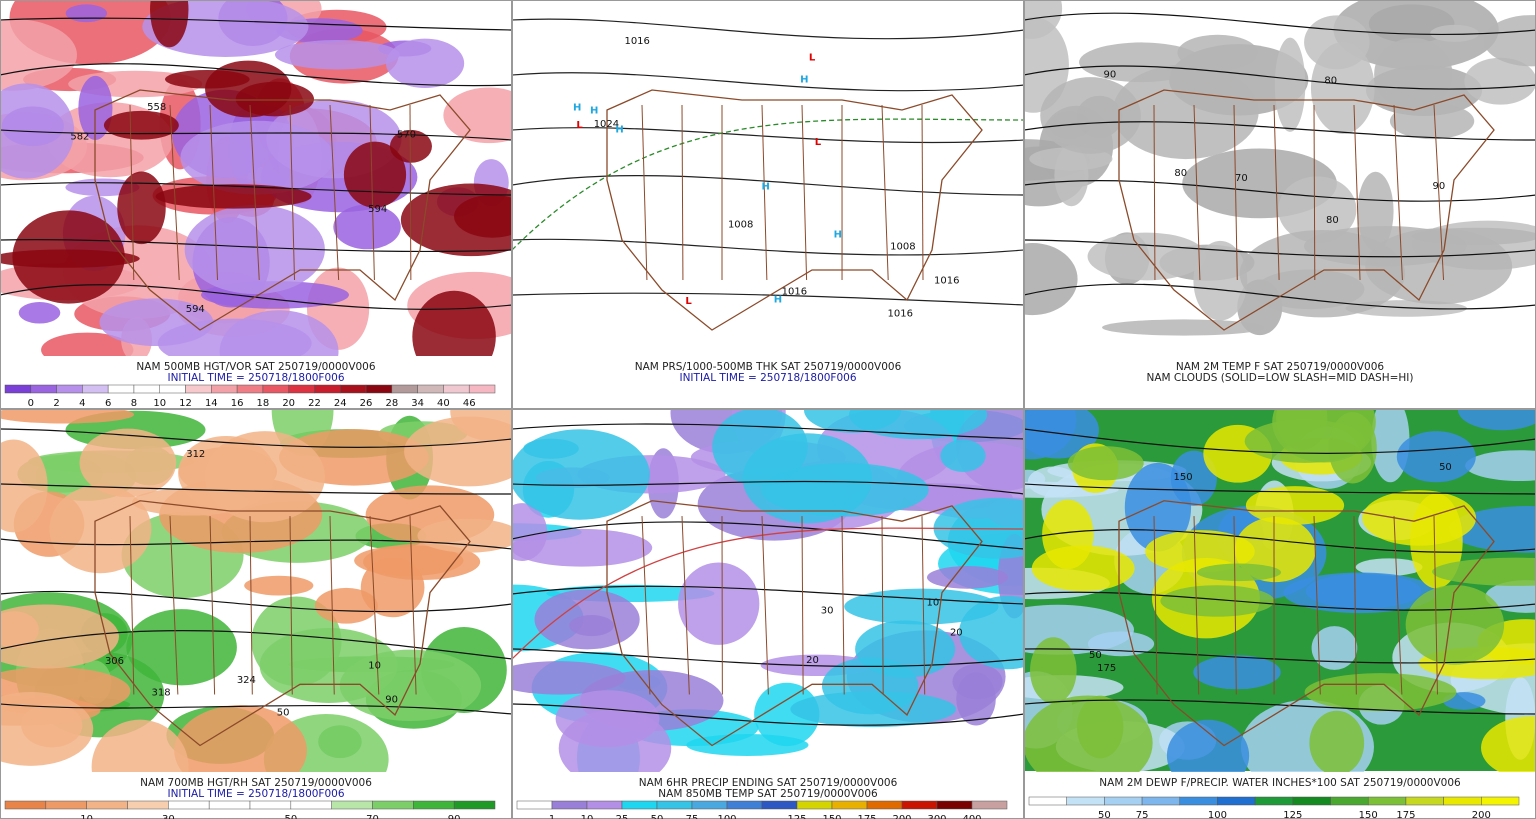  What do you see at coordinates (195, 309) in the screenshot?
I see `contour-label: 594` at bounding box center [195, 309].